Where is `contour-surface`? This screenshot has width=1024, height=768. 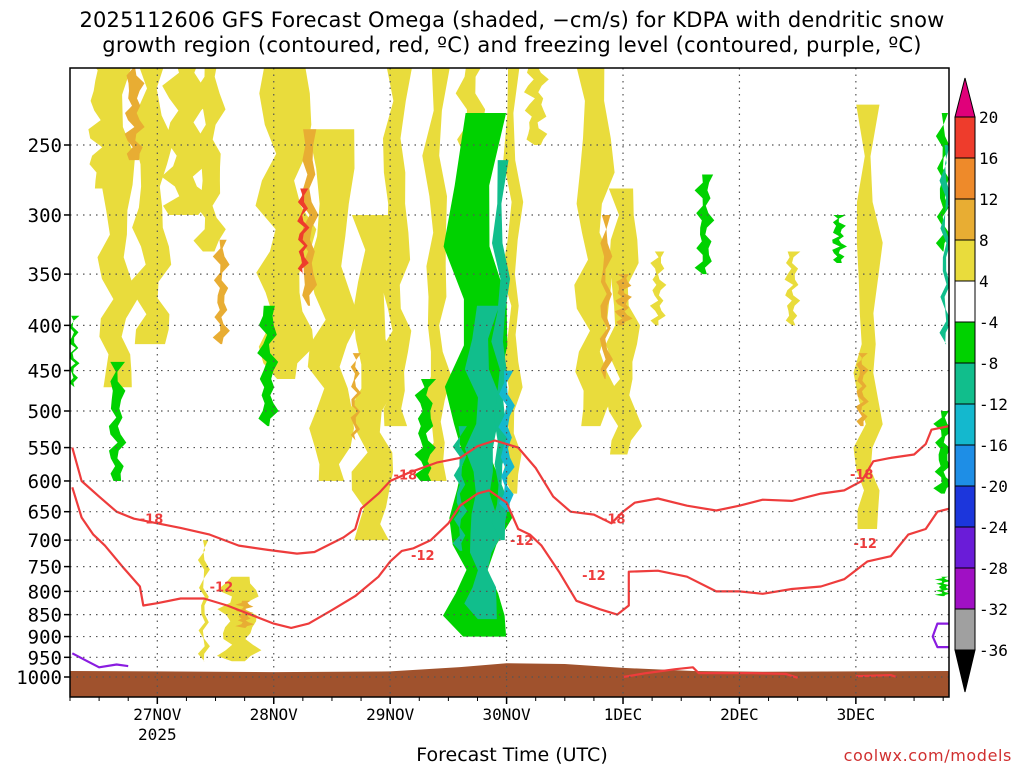
contour-surface is located at coordinates (876, 676).